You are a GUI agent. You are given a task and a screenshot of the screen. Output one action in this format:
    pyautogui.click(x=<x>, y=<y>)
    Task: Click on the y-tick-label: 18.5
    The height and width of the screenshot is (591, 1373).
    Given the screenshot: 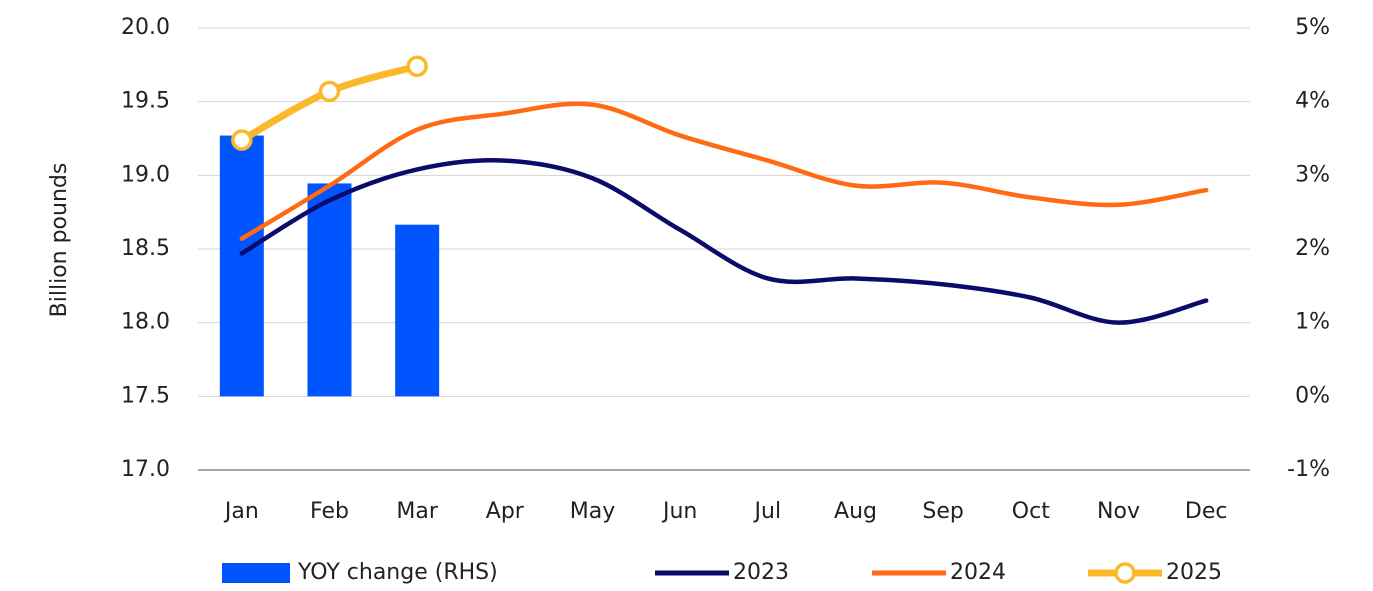 What is the action you would take?
    pyautogui.click(x=145, y=248)
    